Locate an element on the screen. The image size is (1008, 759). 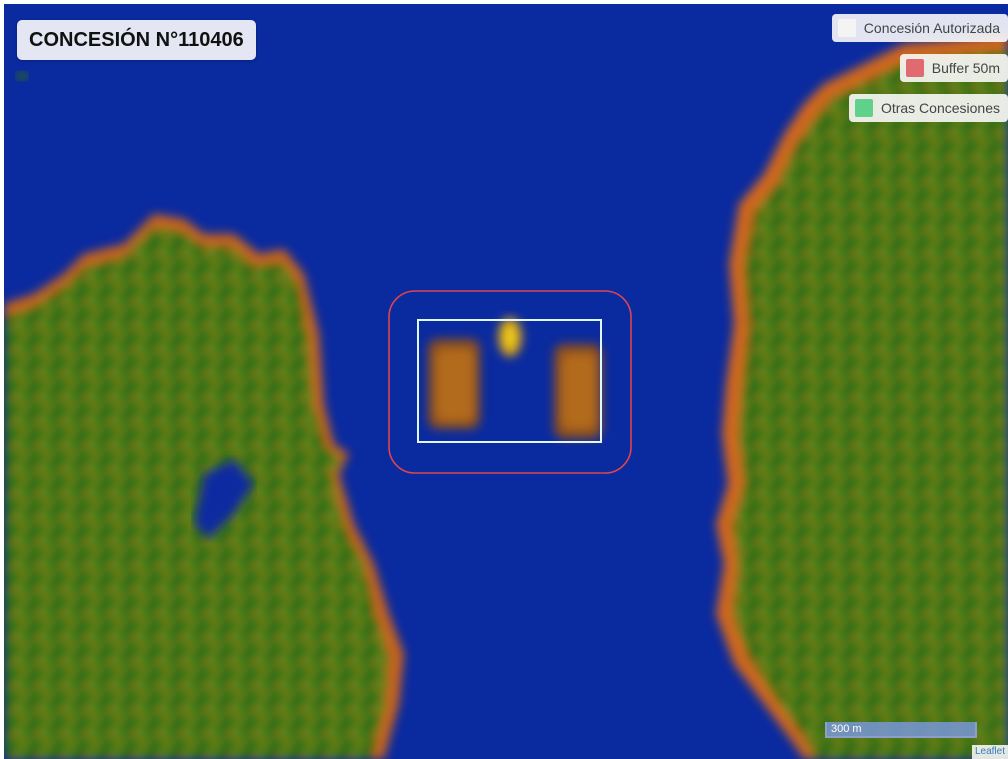
leaflet-attribution-link: Leaflet is located at coordinates (989, 752).